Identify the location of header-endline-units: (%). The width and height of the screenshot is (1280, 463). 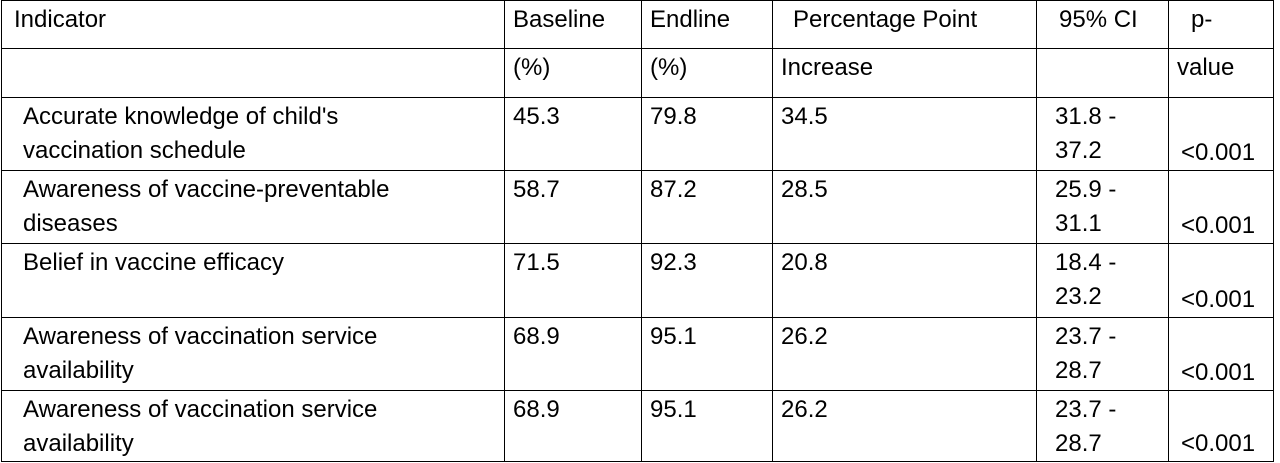
(707, 73).